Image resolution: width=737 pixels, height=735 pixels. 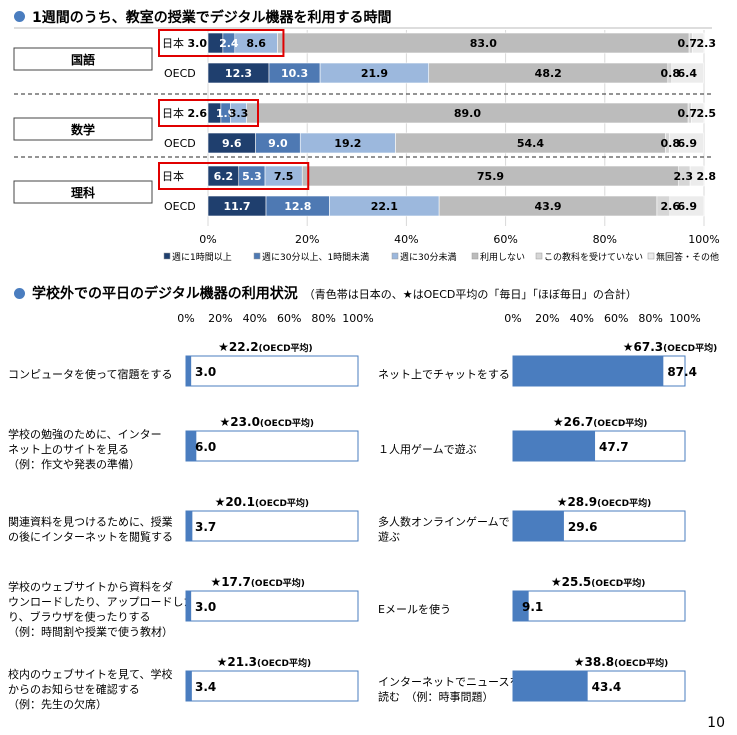 What do you see at coordinates (583, 527) in the screenshot?
I see `japan-value: 29.6` at bounding box center [583, 527].